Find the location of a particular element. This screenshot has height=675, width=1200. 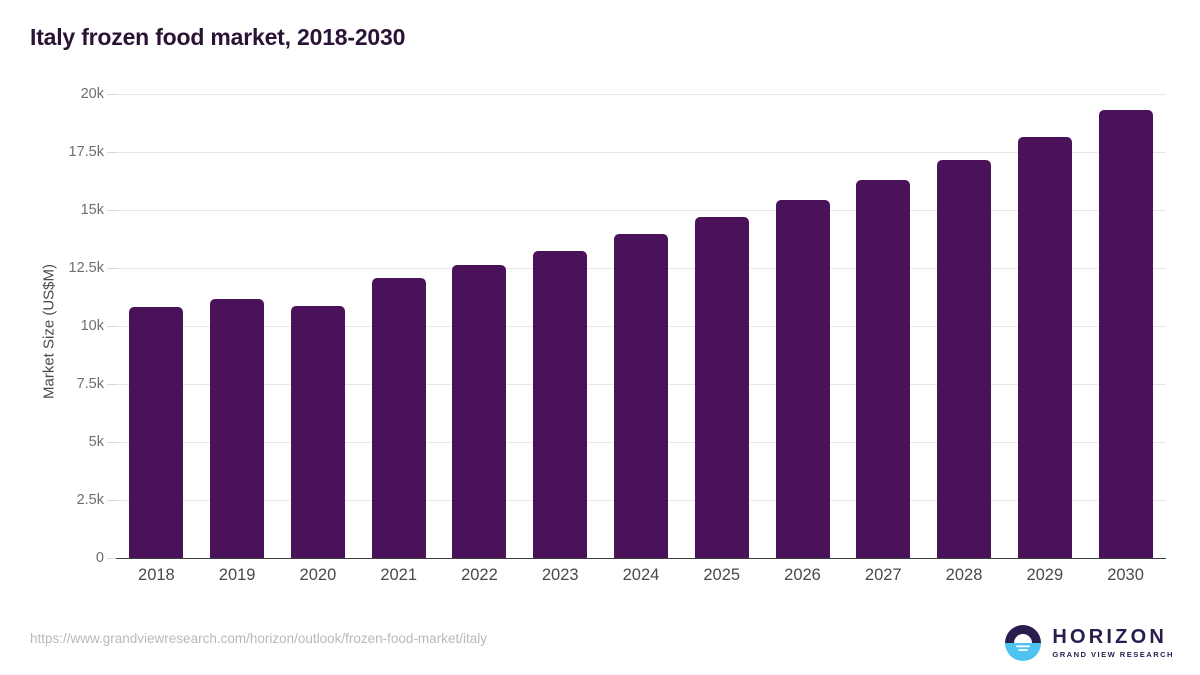

bar-2020 is located at coordinates (317, 432).